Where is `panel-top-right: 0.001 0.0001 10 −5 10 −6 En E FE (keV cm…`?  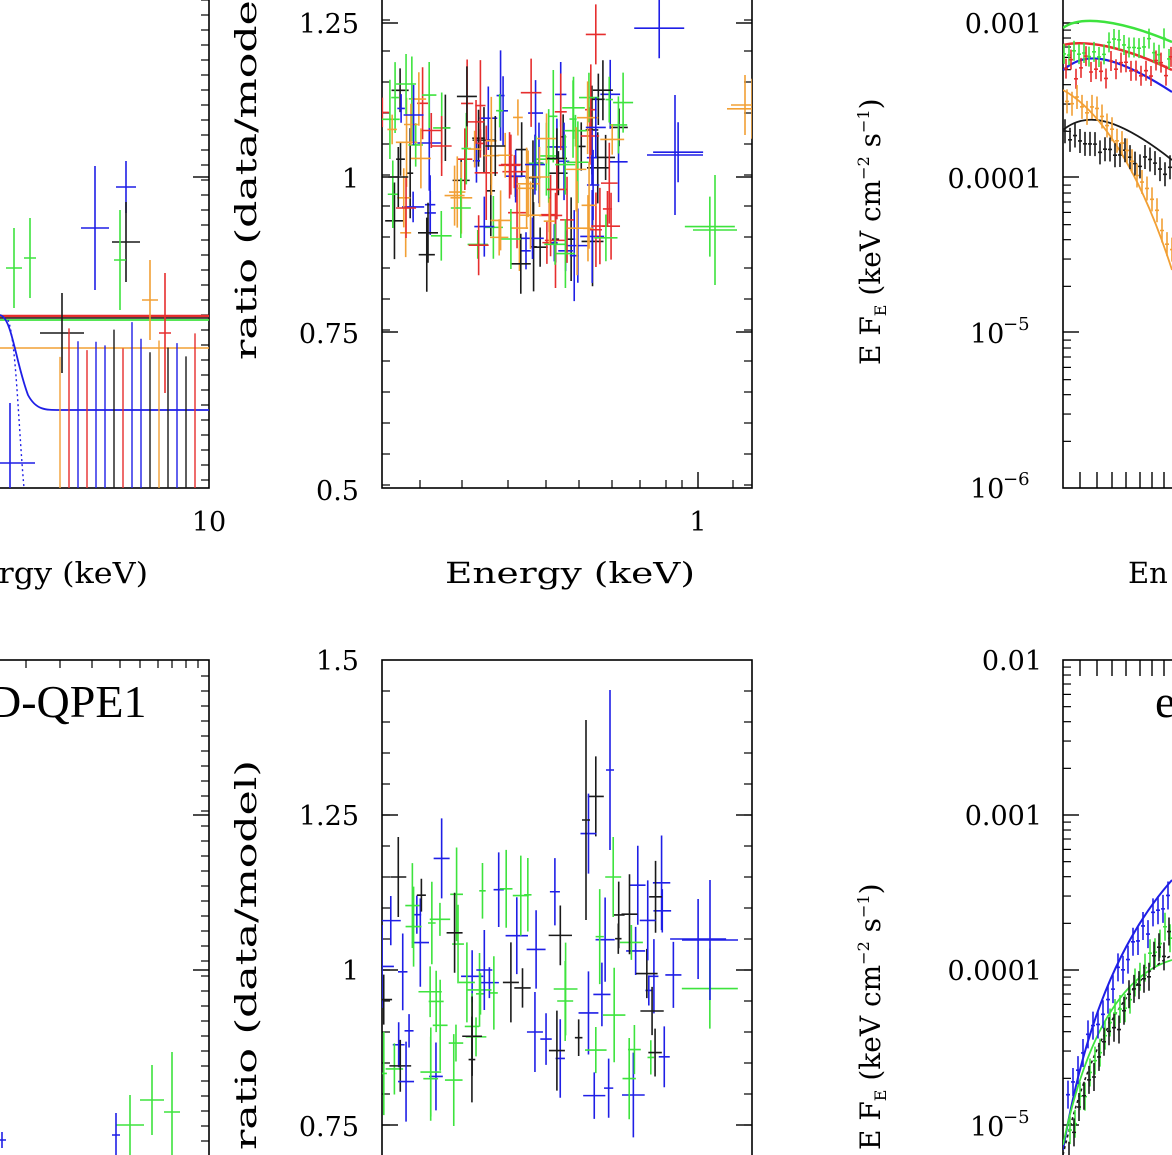 panel-top-right: 0.001 0.0001 10 −5 10 −6 En E FE (keV cm… is located at coordinates (1013, 295).